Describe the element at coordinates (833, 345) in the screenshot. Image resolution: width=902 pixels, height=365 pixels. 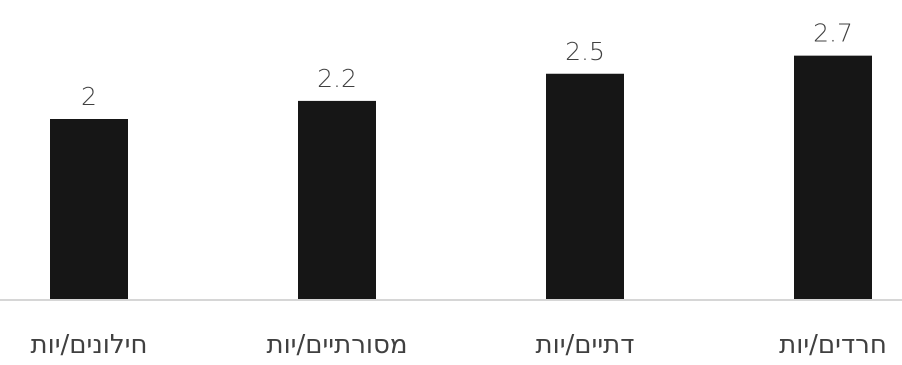
I see `x-tick-label: חרדים/יות` at that location.